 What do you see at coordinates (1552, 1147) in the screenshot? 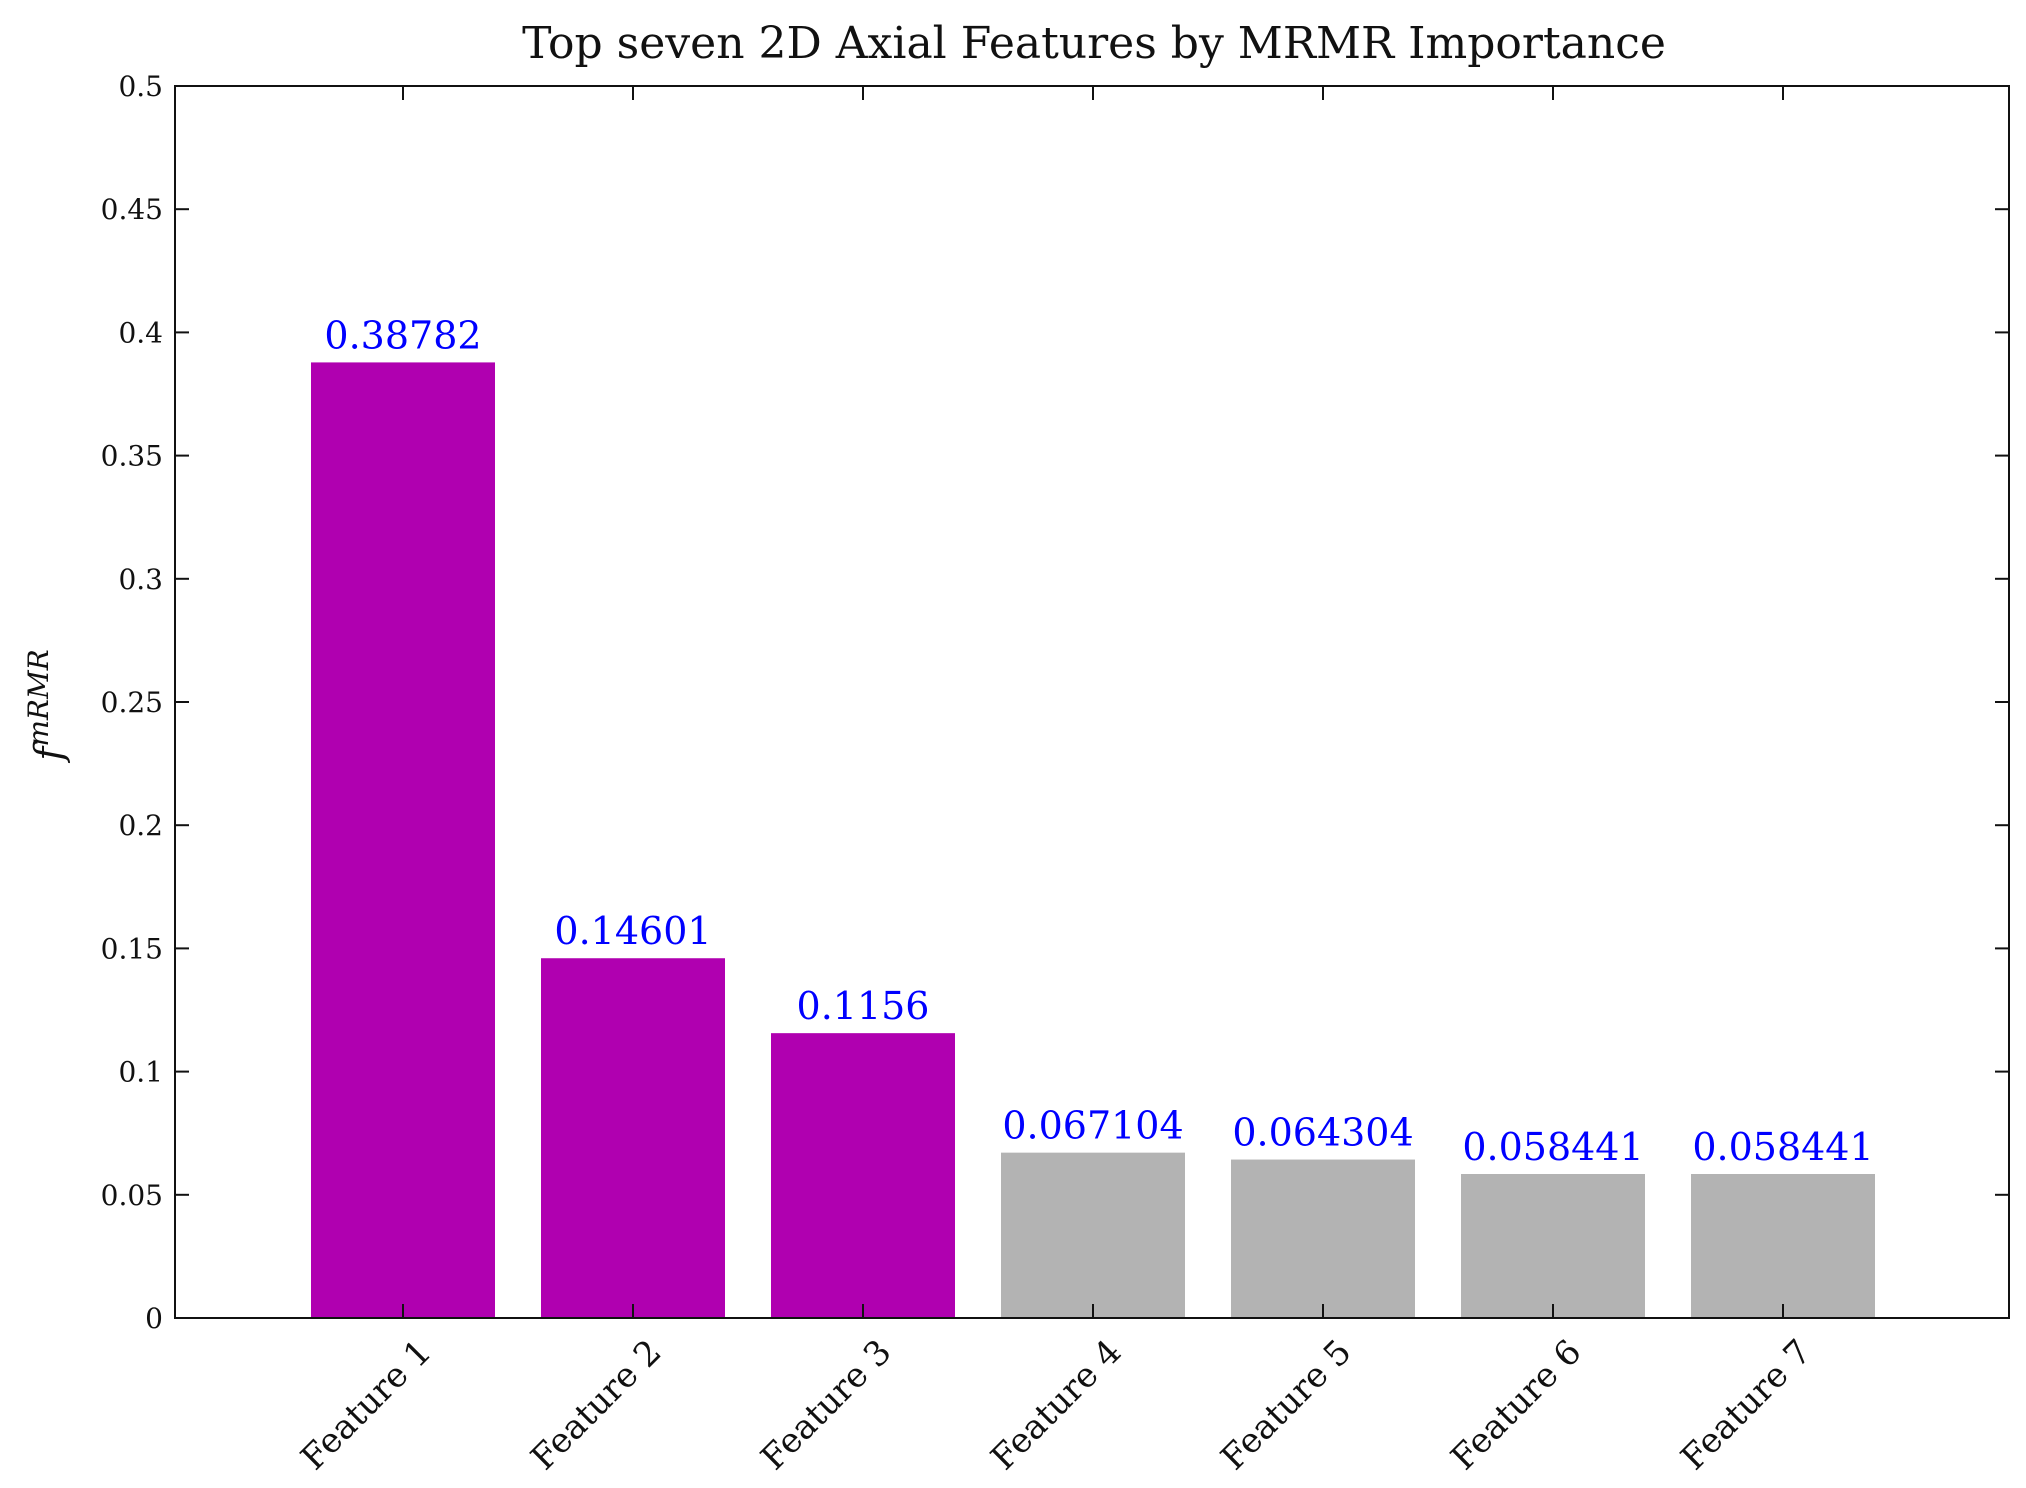
I see `data-label-feature-6: 0.058441` at bounding box center [1552, 1147].